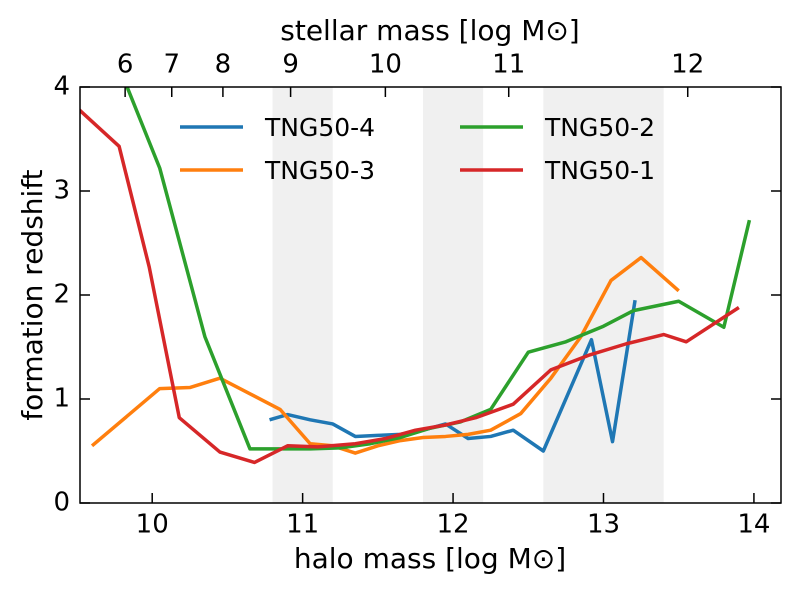  What do you see at coordinates (687, 65) in the screenshot?
I see `x2-tick-label: 12` at bounding box center [687, 65].